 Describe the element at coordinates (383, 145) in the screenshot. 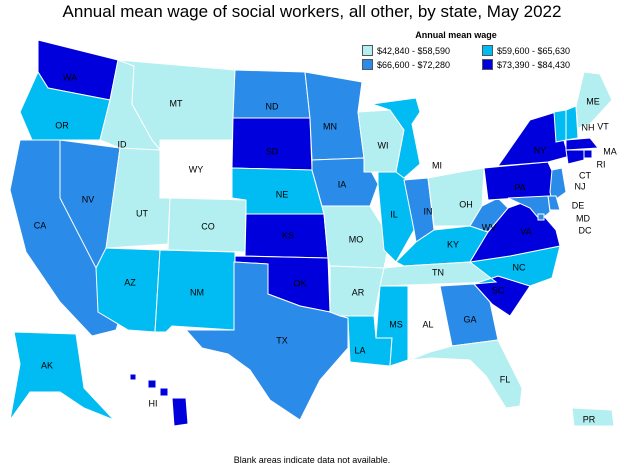

I see `state-label-wi: WI` at that location.